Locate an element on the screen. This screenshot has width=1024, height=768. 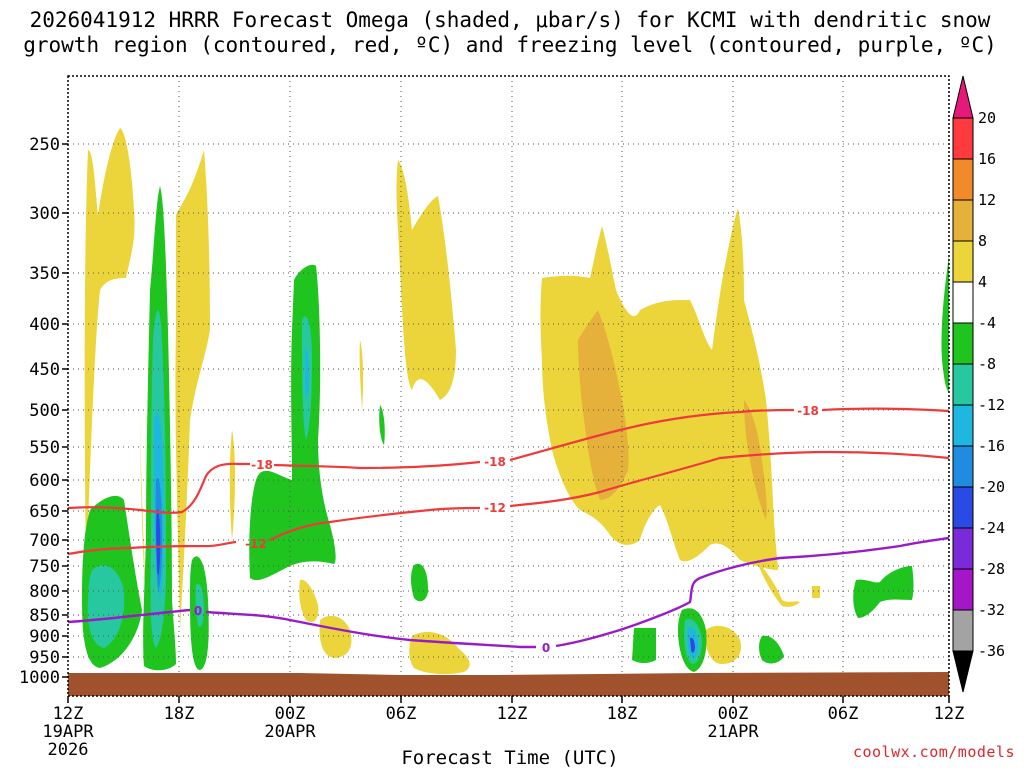
y-tick-label: 350 is located at coordinates (44, 274).